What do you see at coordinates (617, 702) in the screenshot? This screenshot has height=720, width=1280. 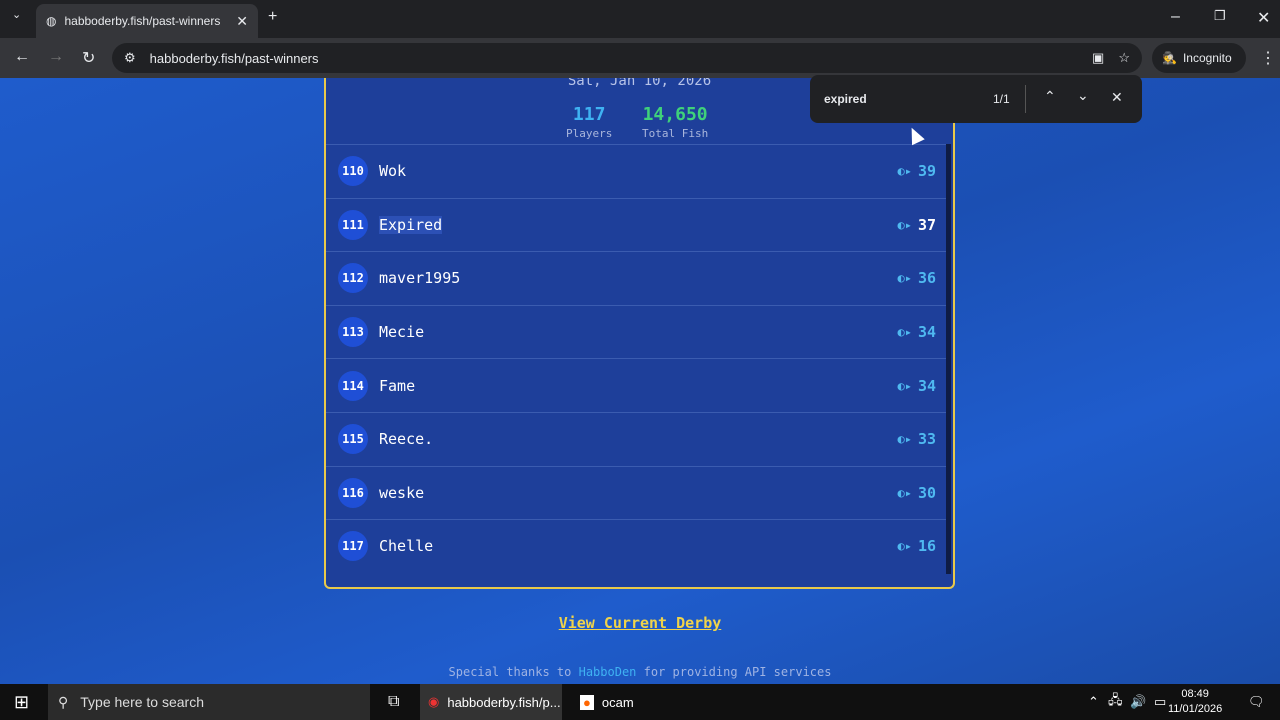 I see `ocam-label: ocam` at bounding box center [617, 702].